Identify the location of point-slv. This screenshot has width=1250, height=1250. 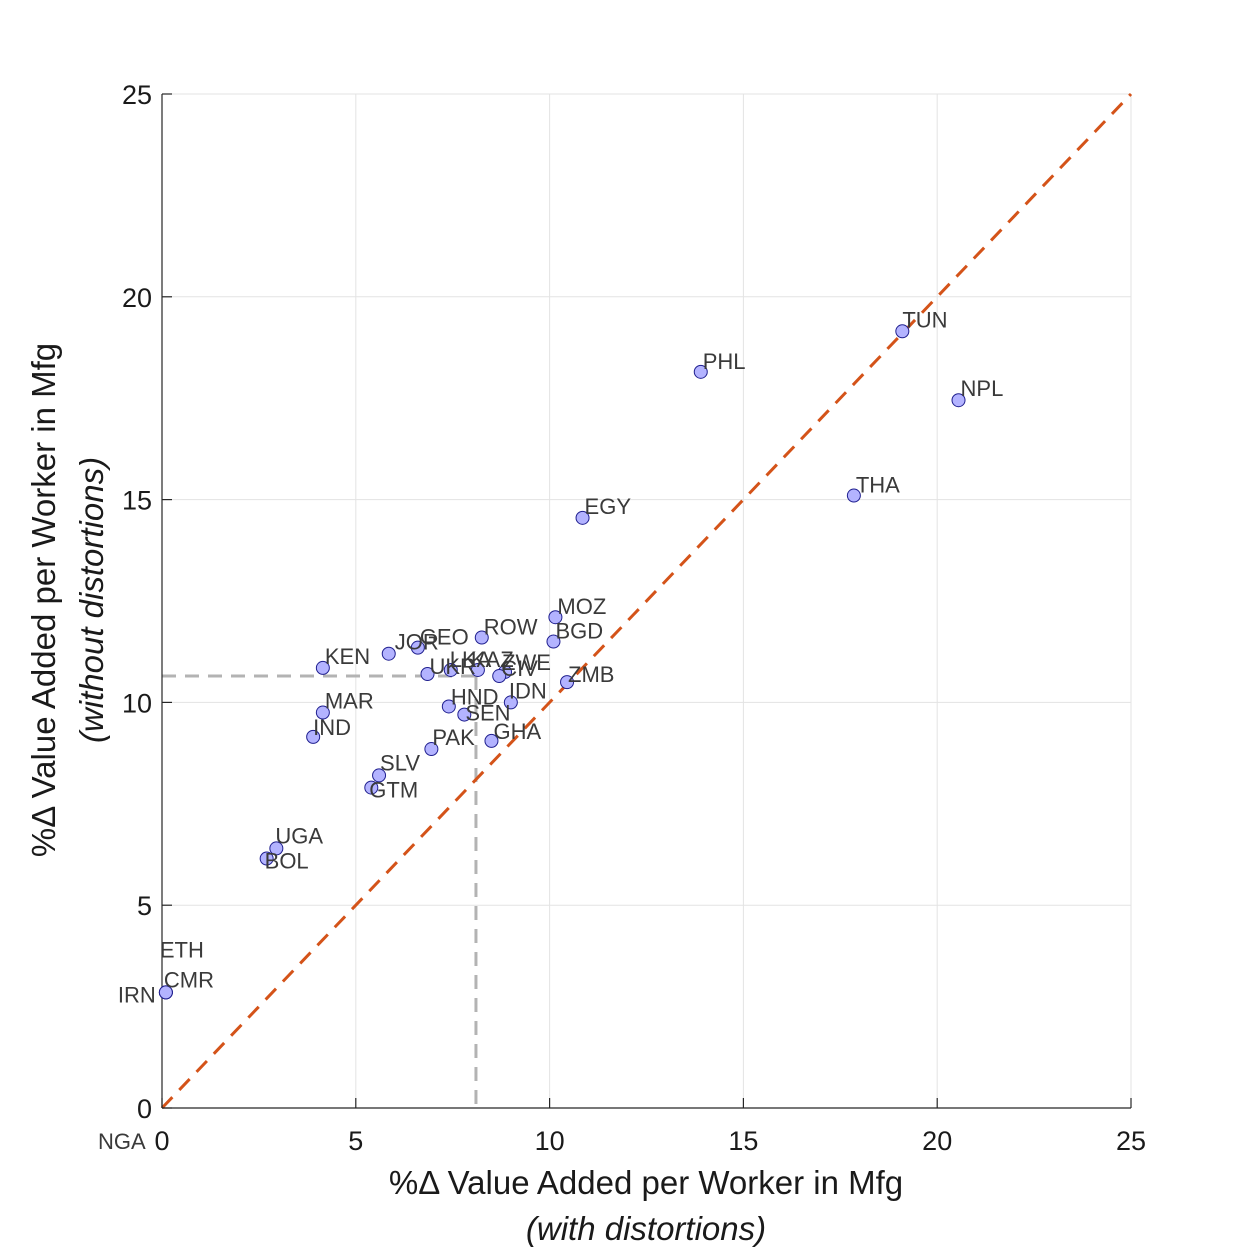
(379, 775).